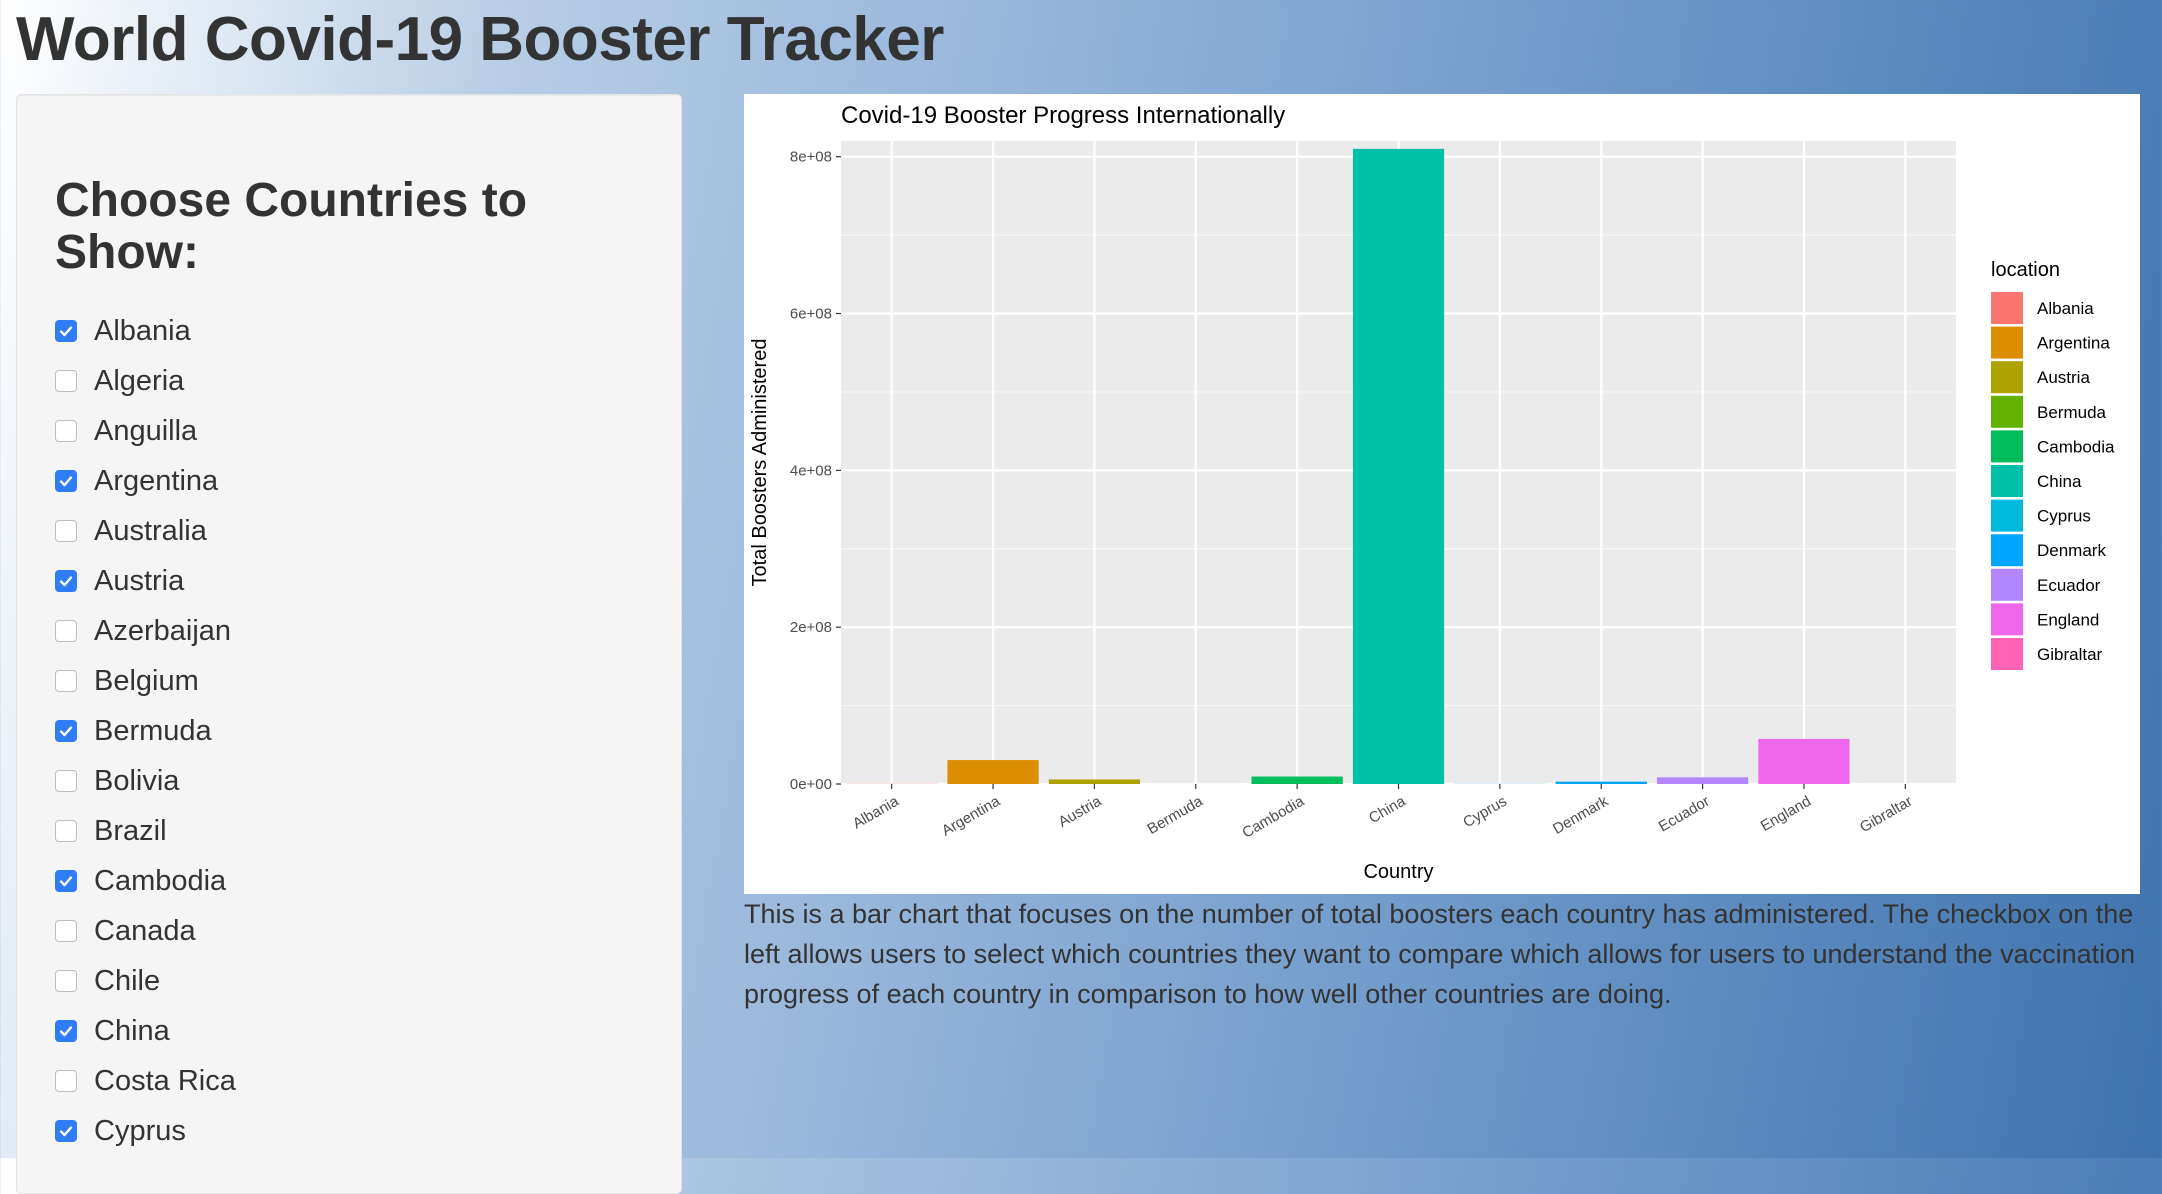 Image resolution: width=2162 pixels, height=1194 pixels. I want to click on country-checkbox-item: Brazil, so click(145, 831).